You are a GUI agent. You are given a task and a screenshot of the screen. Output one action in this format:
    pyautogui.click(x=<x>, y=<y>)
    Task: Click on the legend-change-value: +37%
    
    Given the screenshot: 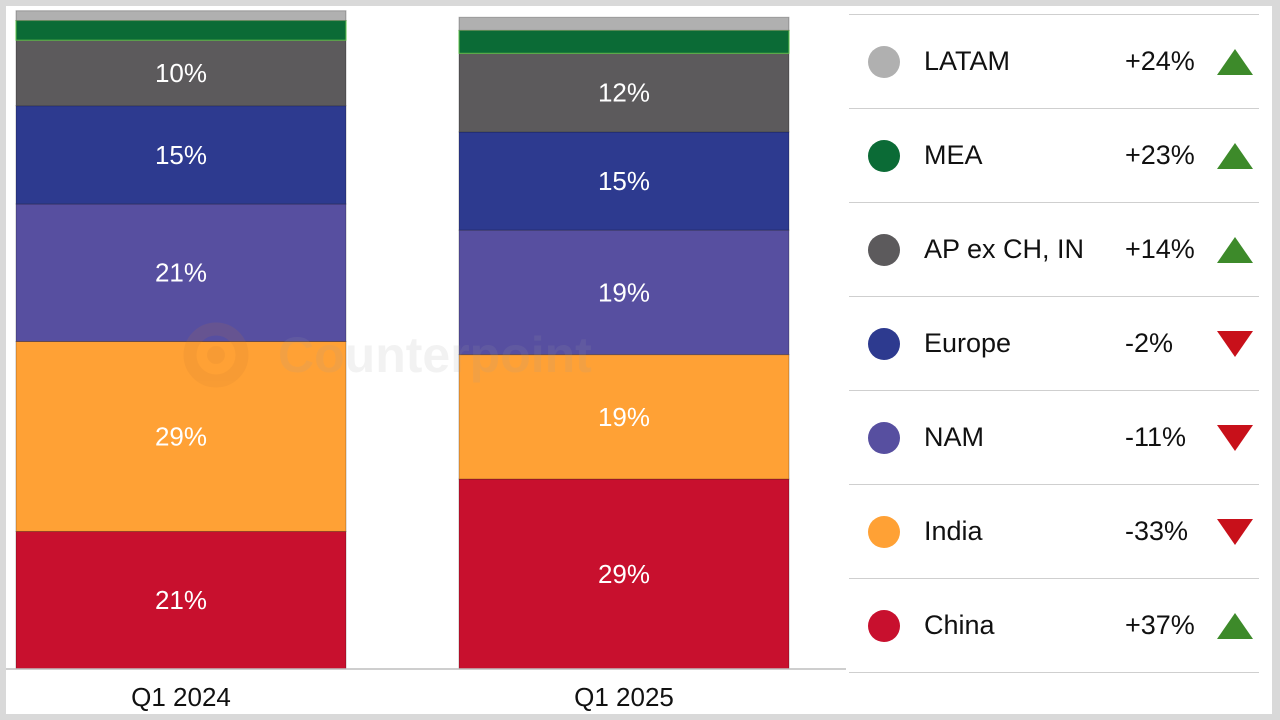 What is the action you would take?
    pyautogui.click(x=1160, y=625)
    